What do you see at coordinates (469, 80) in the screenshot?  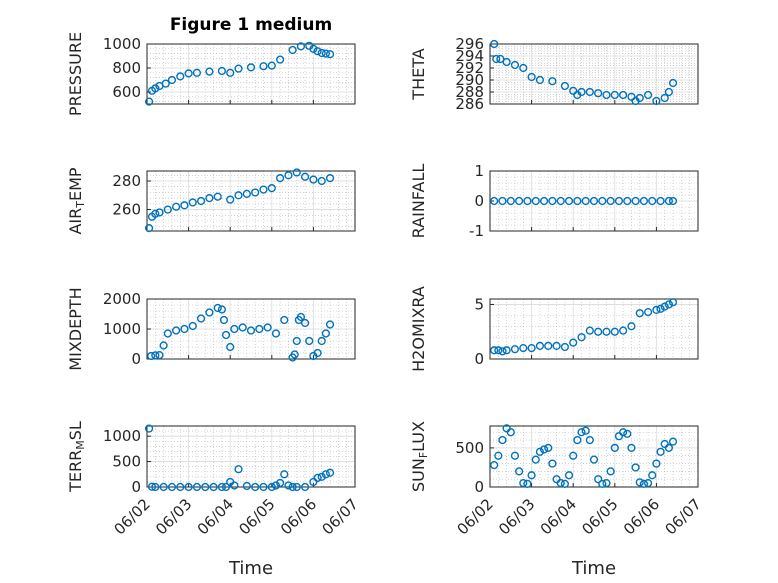 I see `y-tick-label: 290` at bounding box center [469, 80].